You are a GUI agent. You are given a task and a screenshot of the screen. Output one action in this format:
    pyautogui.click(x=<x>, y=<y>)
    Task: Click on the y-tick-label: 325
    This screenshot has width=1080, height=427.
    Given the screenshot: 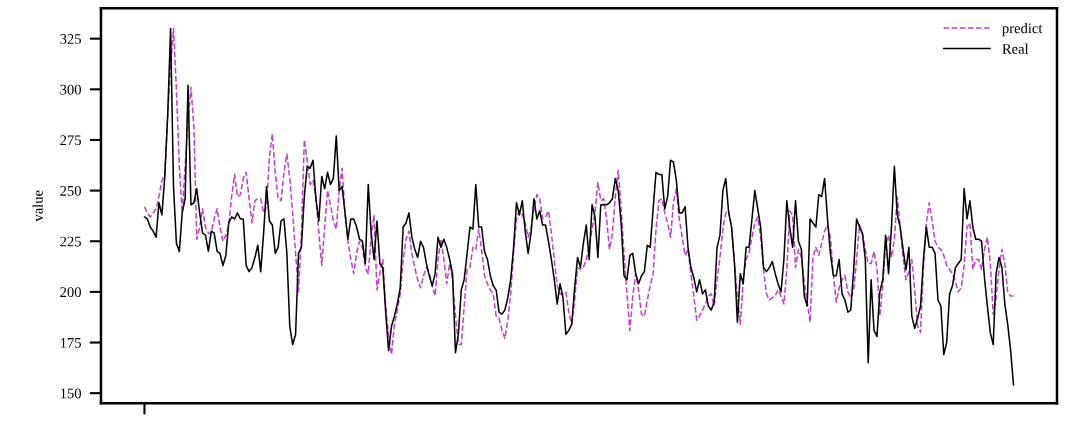 What is the action you would take?
    pyautogui.click(x=70, y=39)
    